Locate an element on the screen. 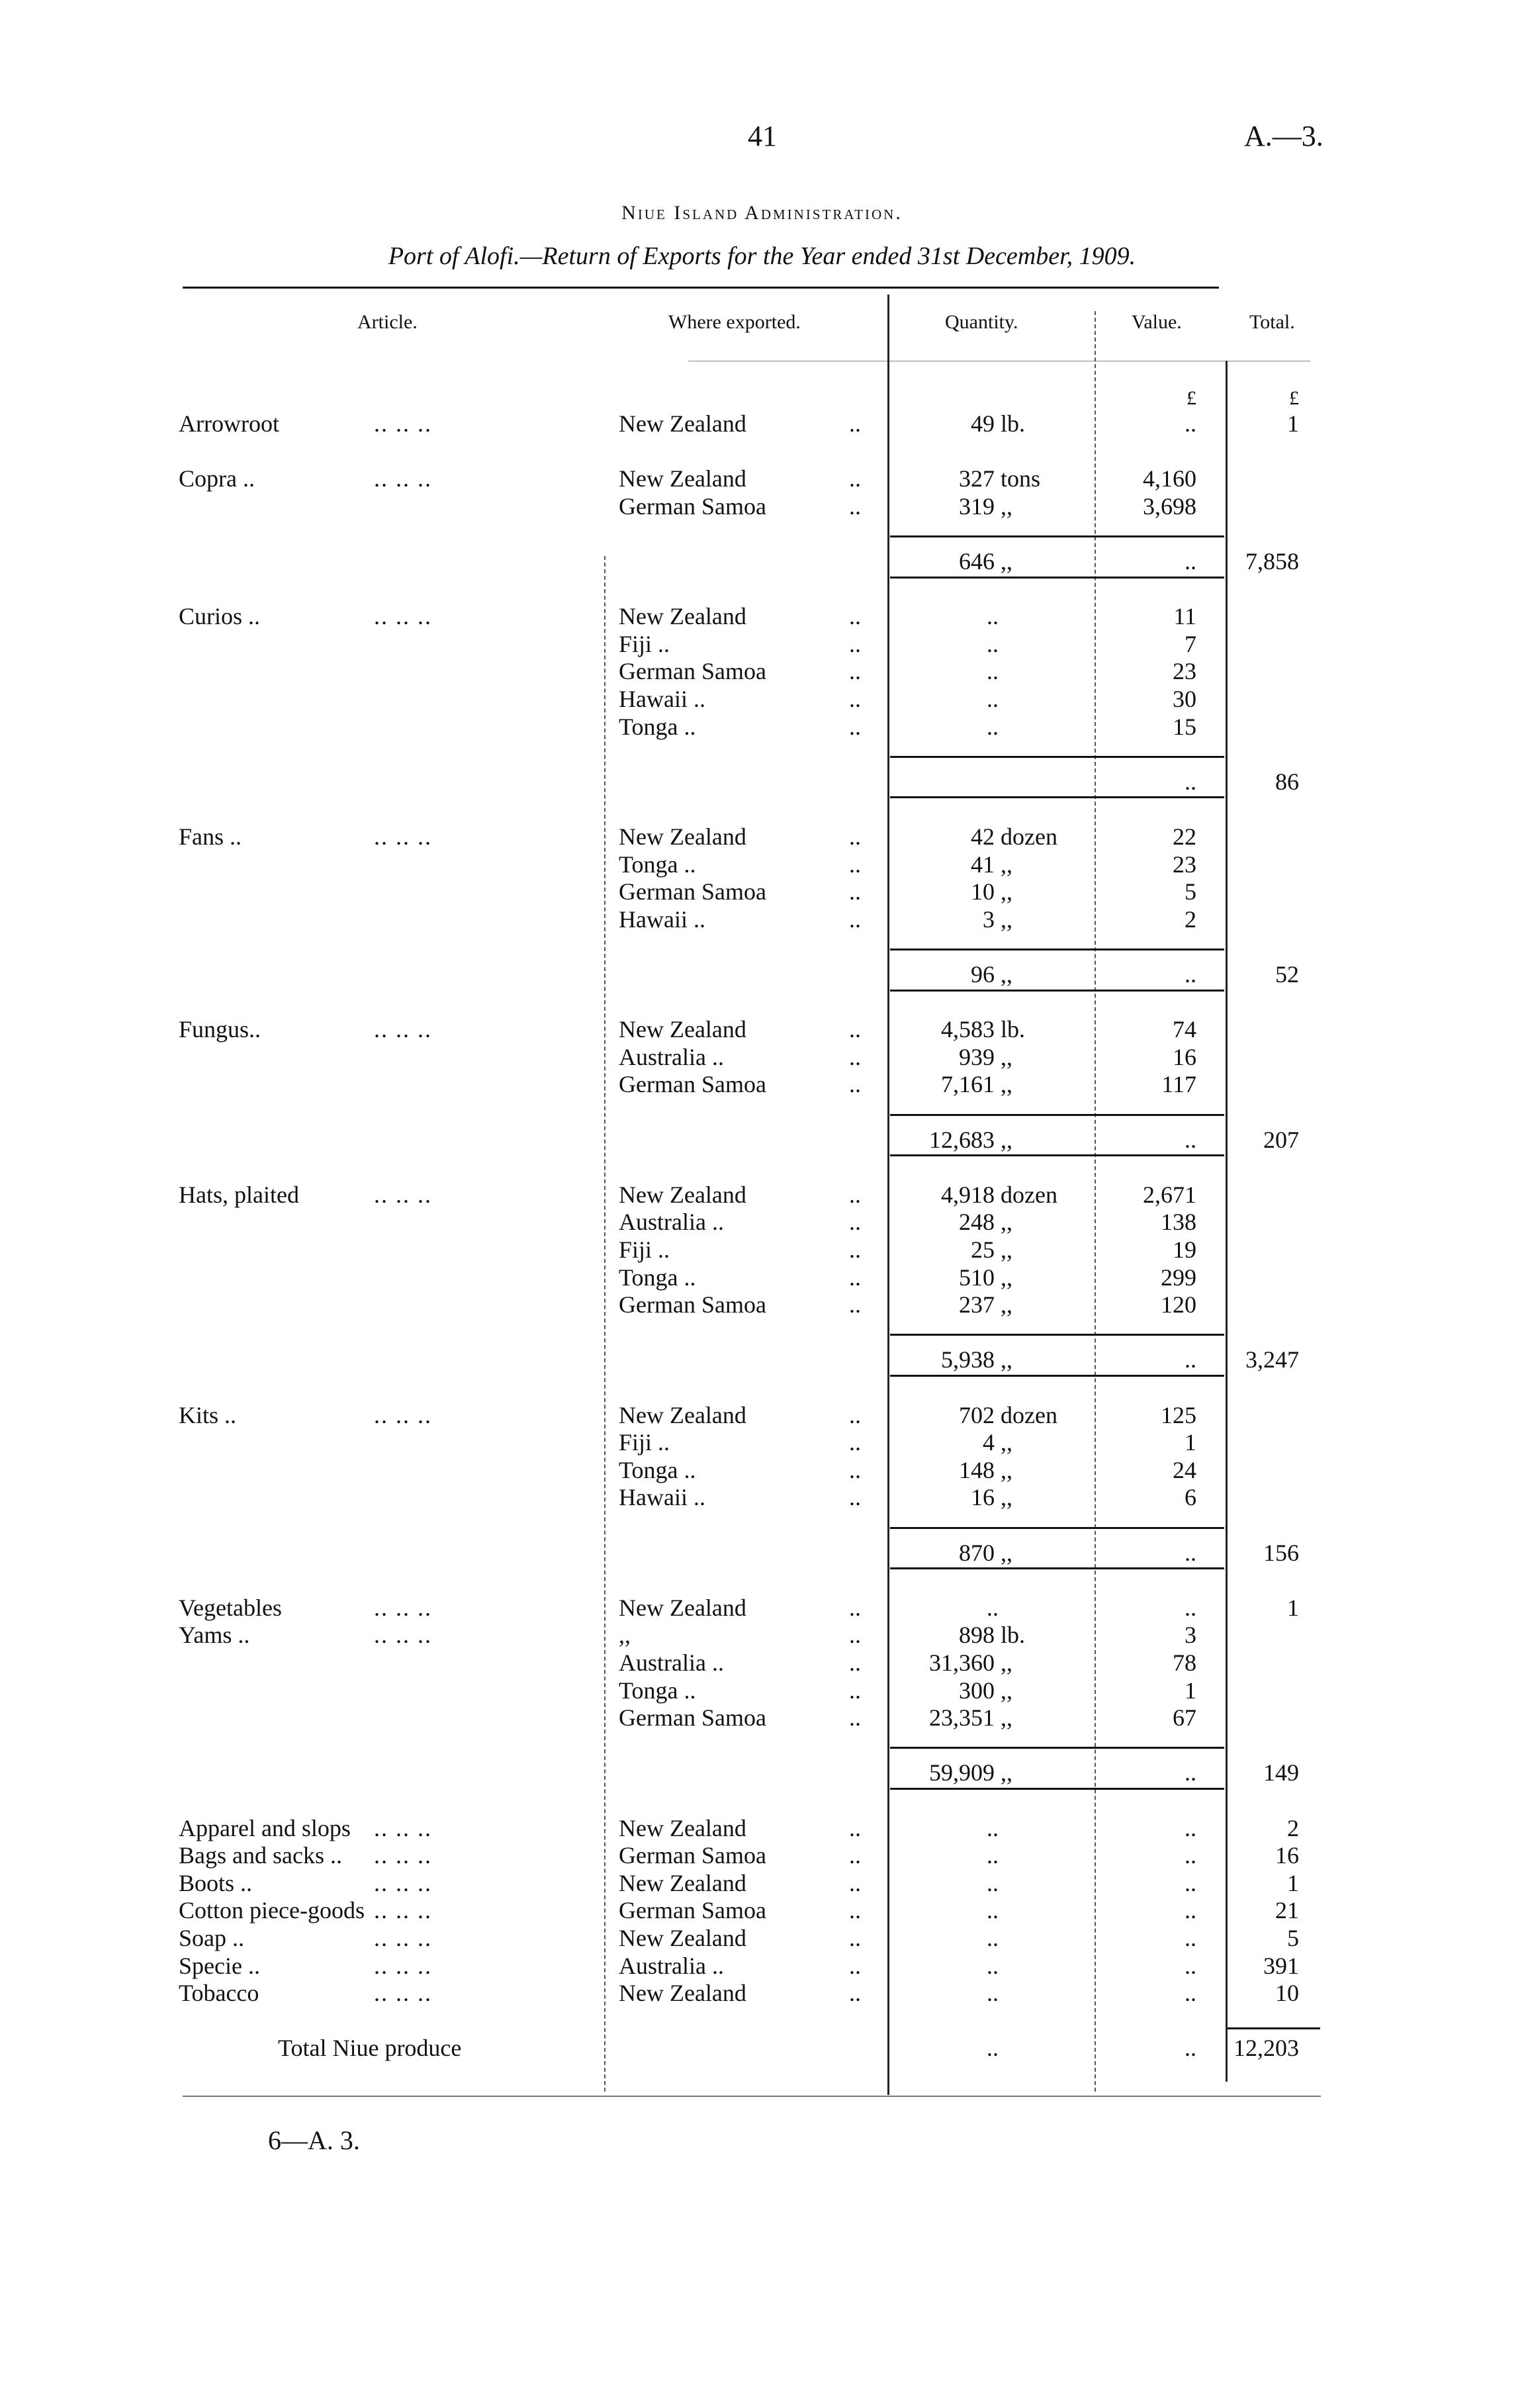  destination: Fiji .. is located at coordinates (644, 1442).